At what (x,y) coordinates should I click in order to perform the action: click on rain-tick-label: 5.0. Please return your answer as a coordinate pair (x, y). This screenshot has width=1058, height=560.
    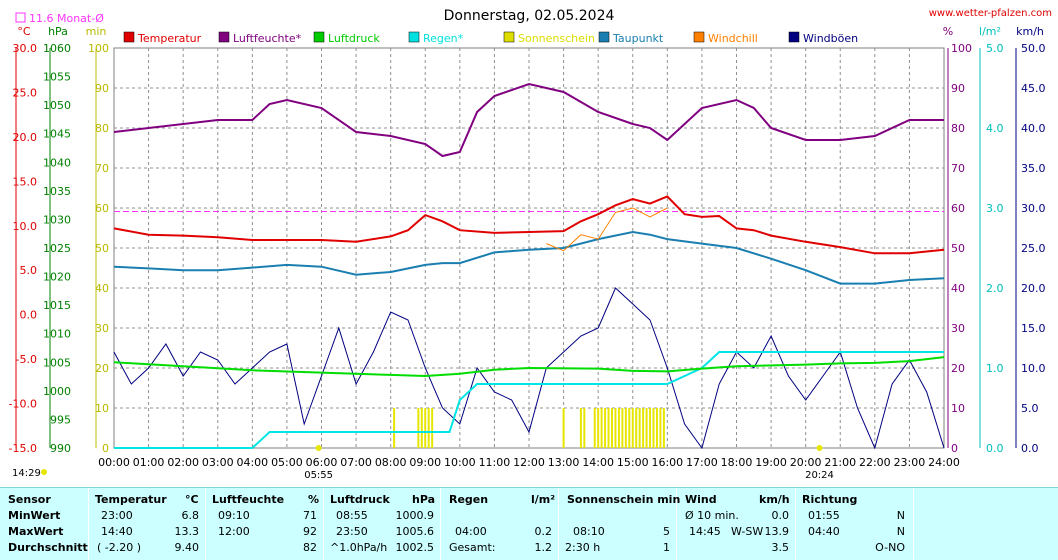
    Looking at the image, I should click on (995, 48).